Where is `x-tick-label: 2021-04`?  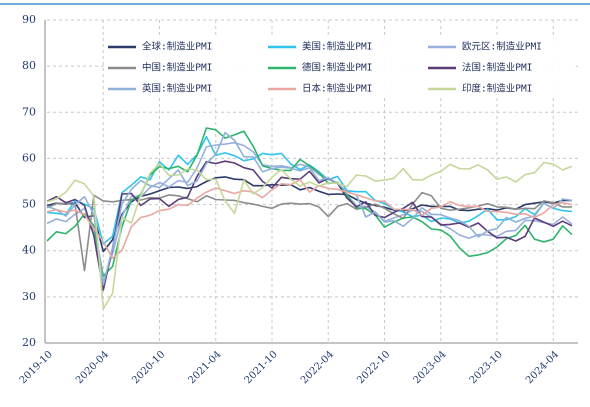
x-tick-label: 2021-04 is located at coordinates (204, 367).